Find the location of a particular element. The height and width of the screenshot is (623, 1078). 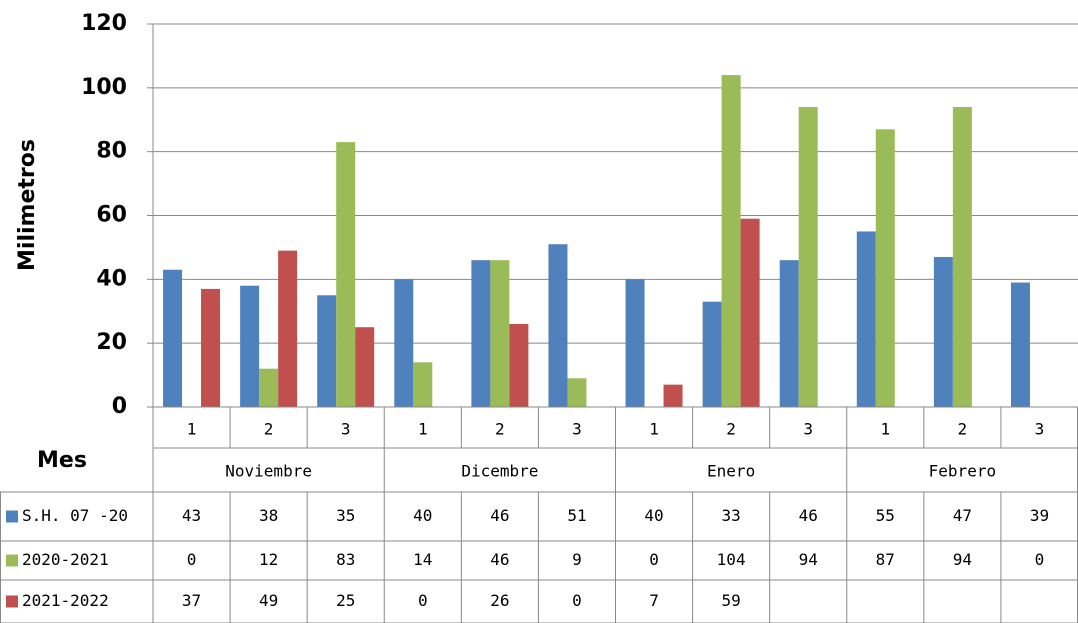

table-value: 87 is located at coordinates (885, 559).